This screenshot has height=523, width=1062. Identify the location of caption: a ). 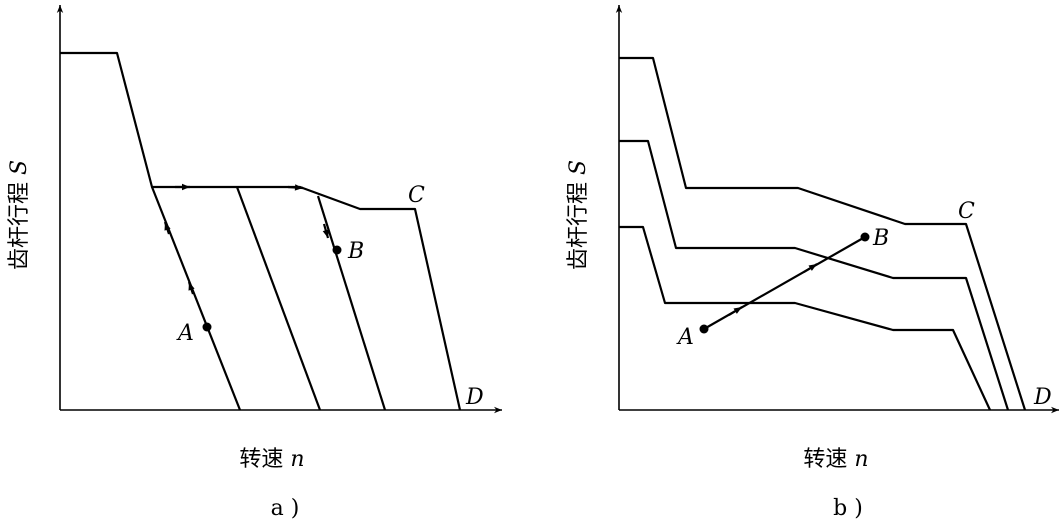
(285, 508).